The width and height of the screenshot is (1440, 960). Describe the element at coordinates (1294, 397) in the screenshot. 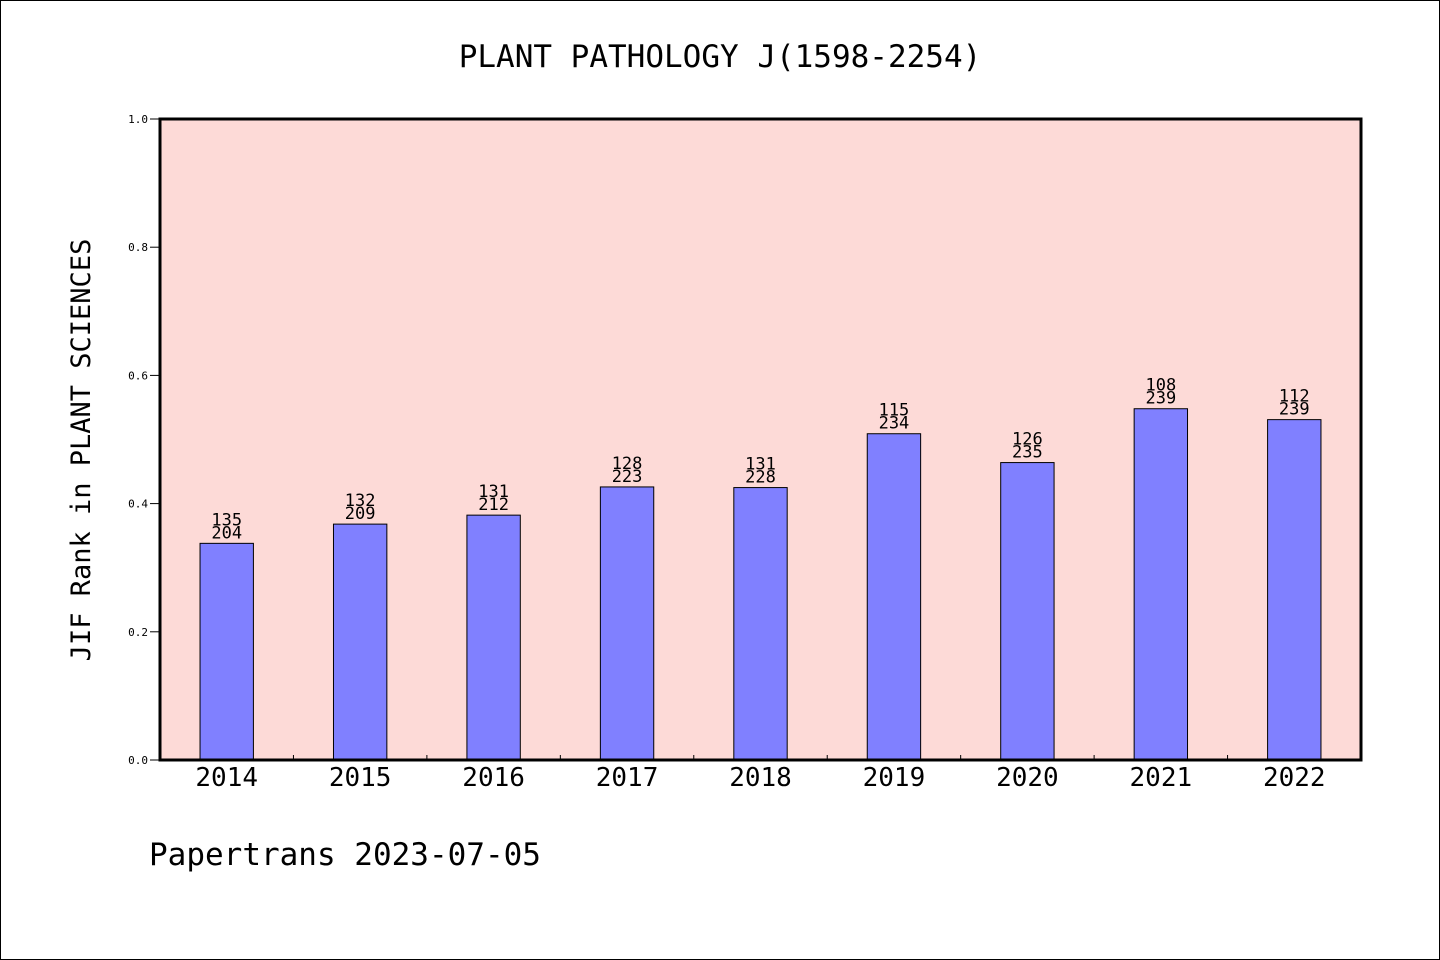

I see `bar-label-rank-2022: 112` at that location.